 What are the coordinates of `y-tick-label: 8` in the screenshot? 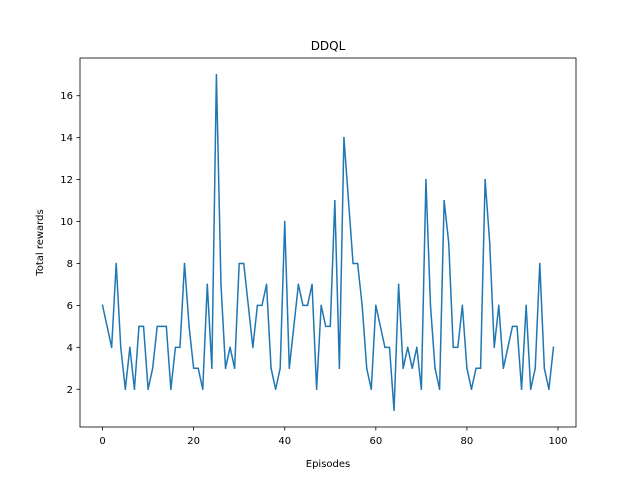 It's located at (70, 264).